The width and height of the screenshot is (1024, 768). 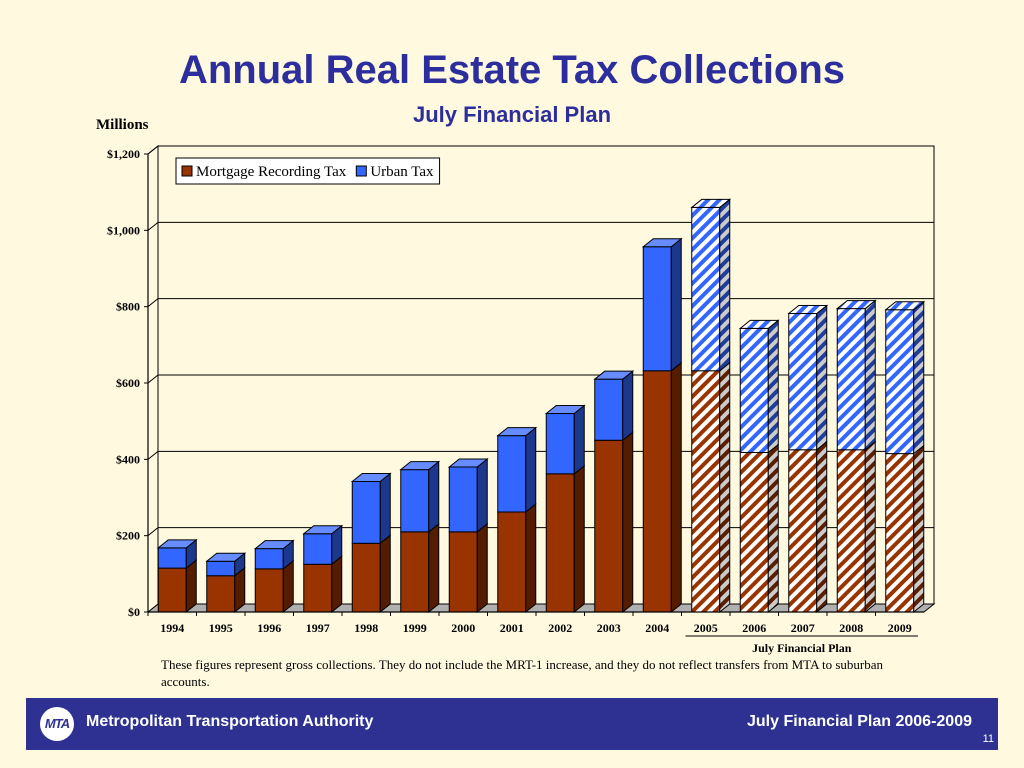 What do you see at coordinates (128, 536) in the screenshot?
I see `y-tick-label: $200` at bounding box center [128, 536].